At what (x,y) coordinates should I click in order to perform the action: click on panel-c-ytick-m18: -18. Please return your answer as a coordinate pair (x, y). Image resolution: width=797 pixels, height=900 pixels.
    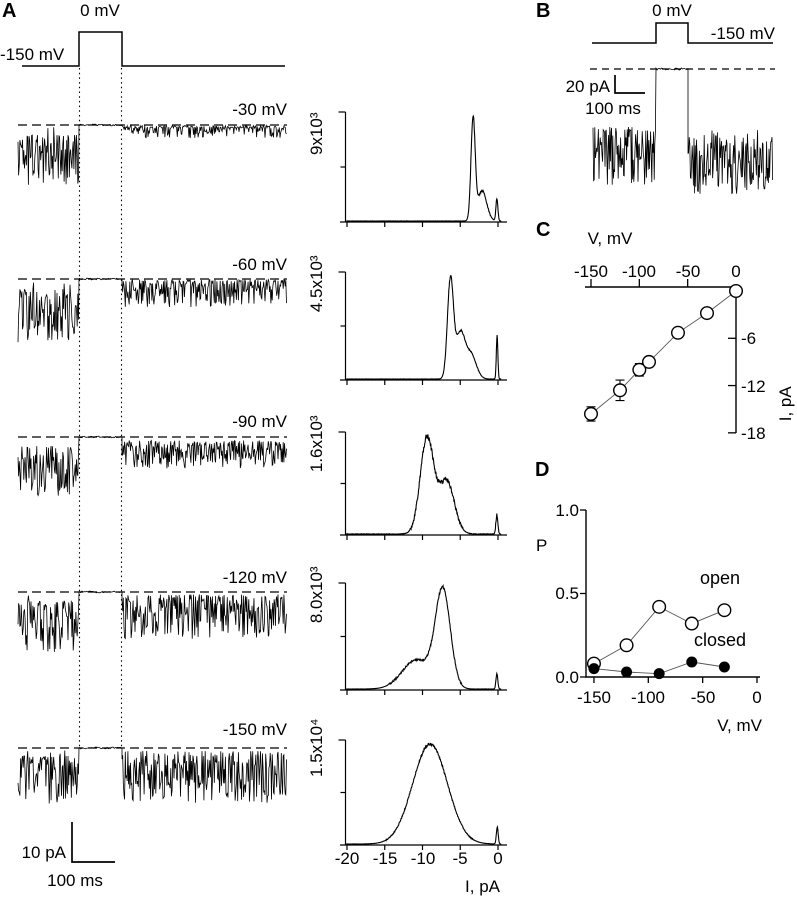
    Looking at the image, I should click on (753, 433).